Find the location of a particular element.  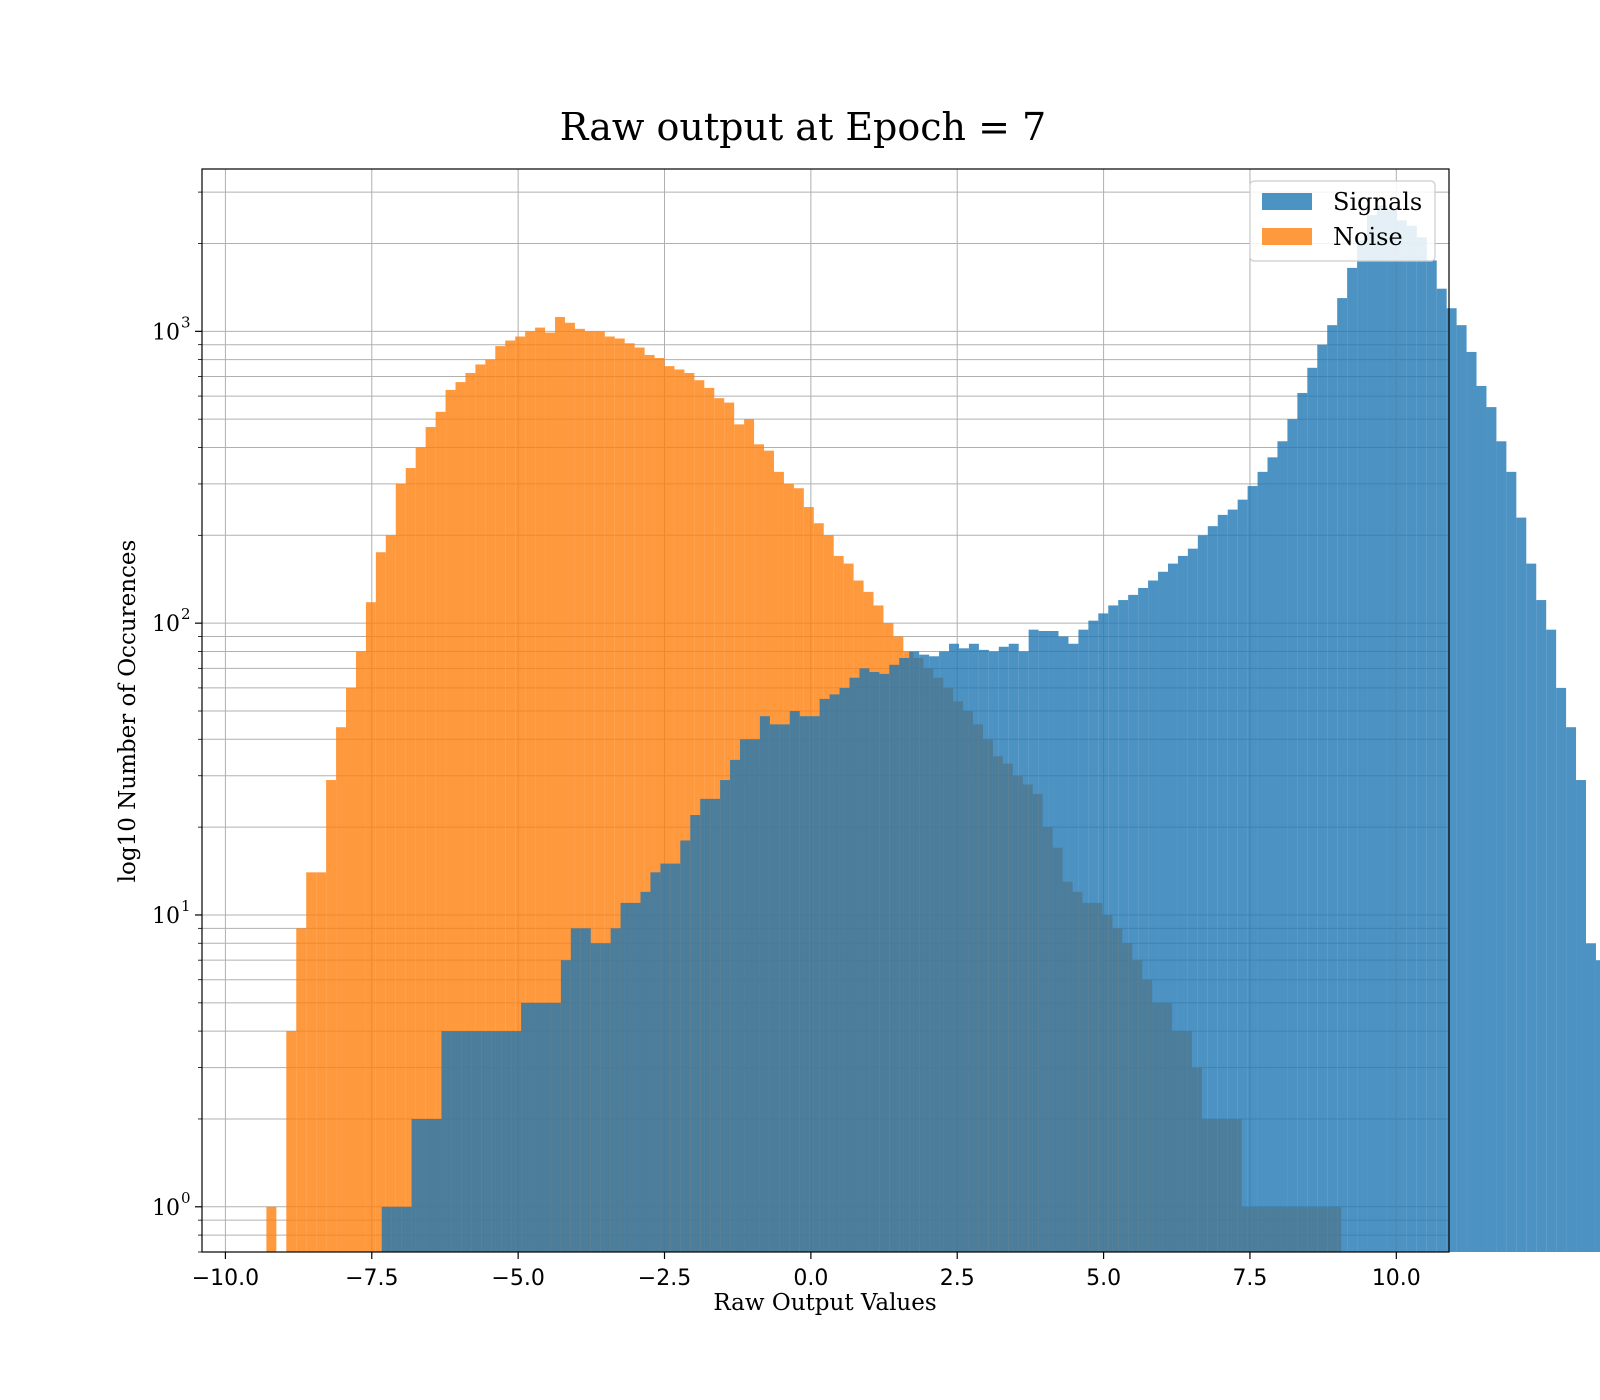

legend: Signals Noise is located at coordinates (1342, 221).